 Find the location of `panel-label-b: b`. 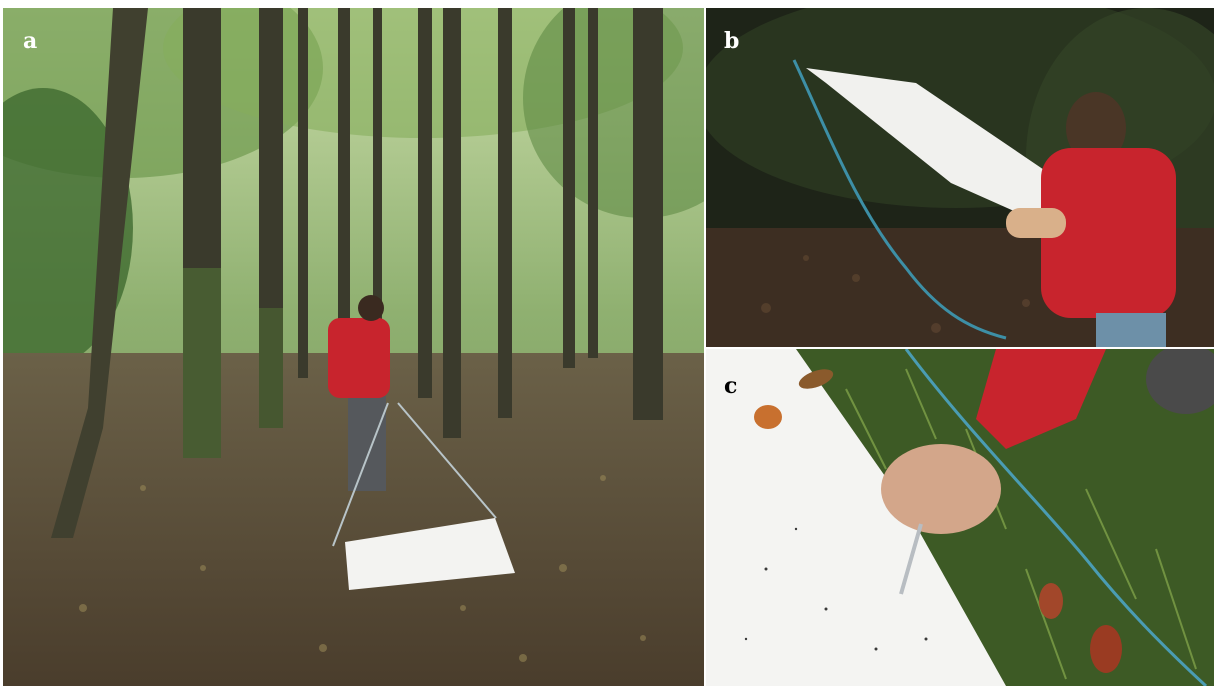

panel-label-b: b is located at coordinates (732, 41).